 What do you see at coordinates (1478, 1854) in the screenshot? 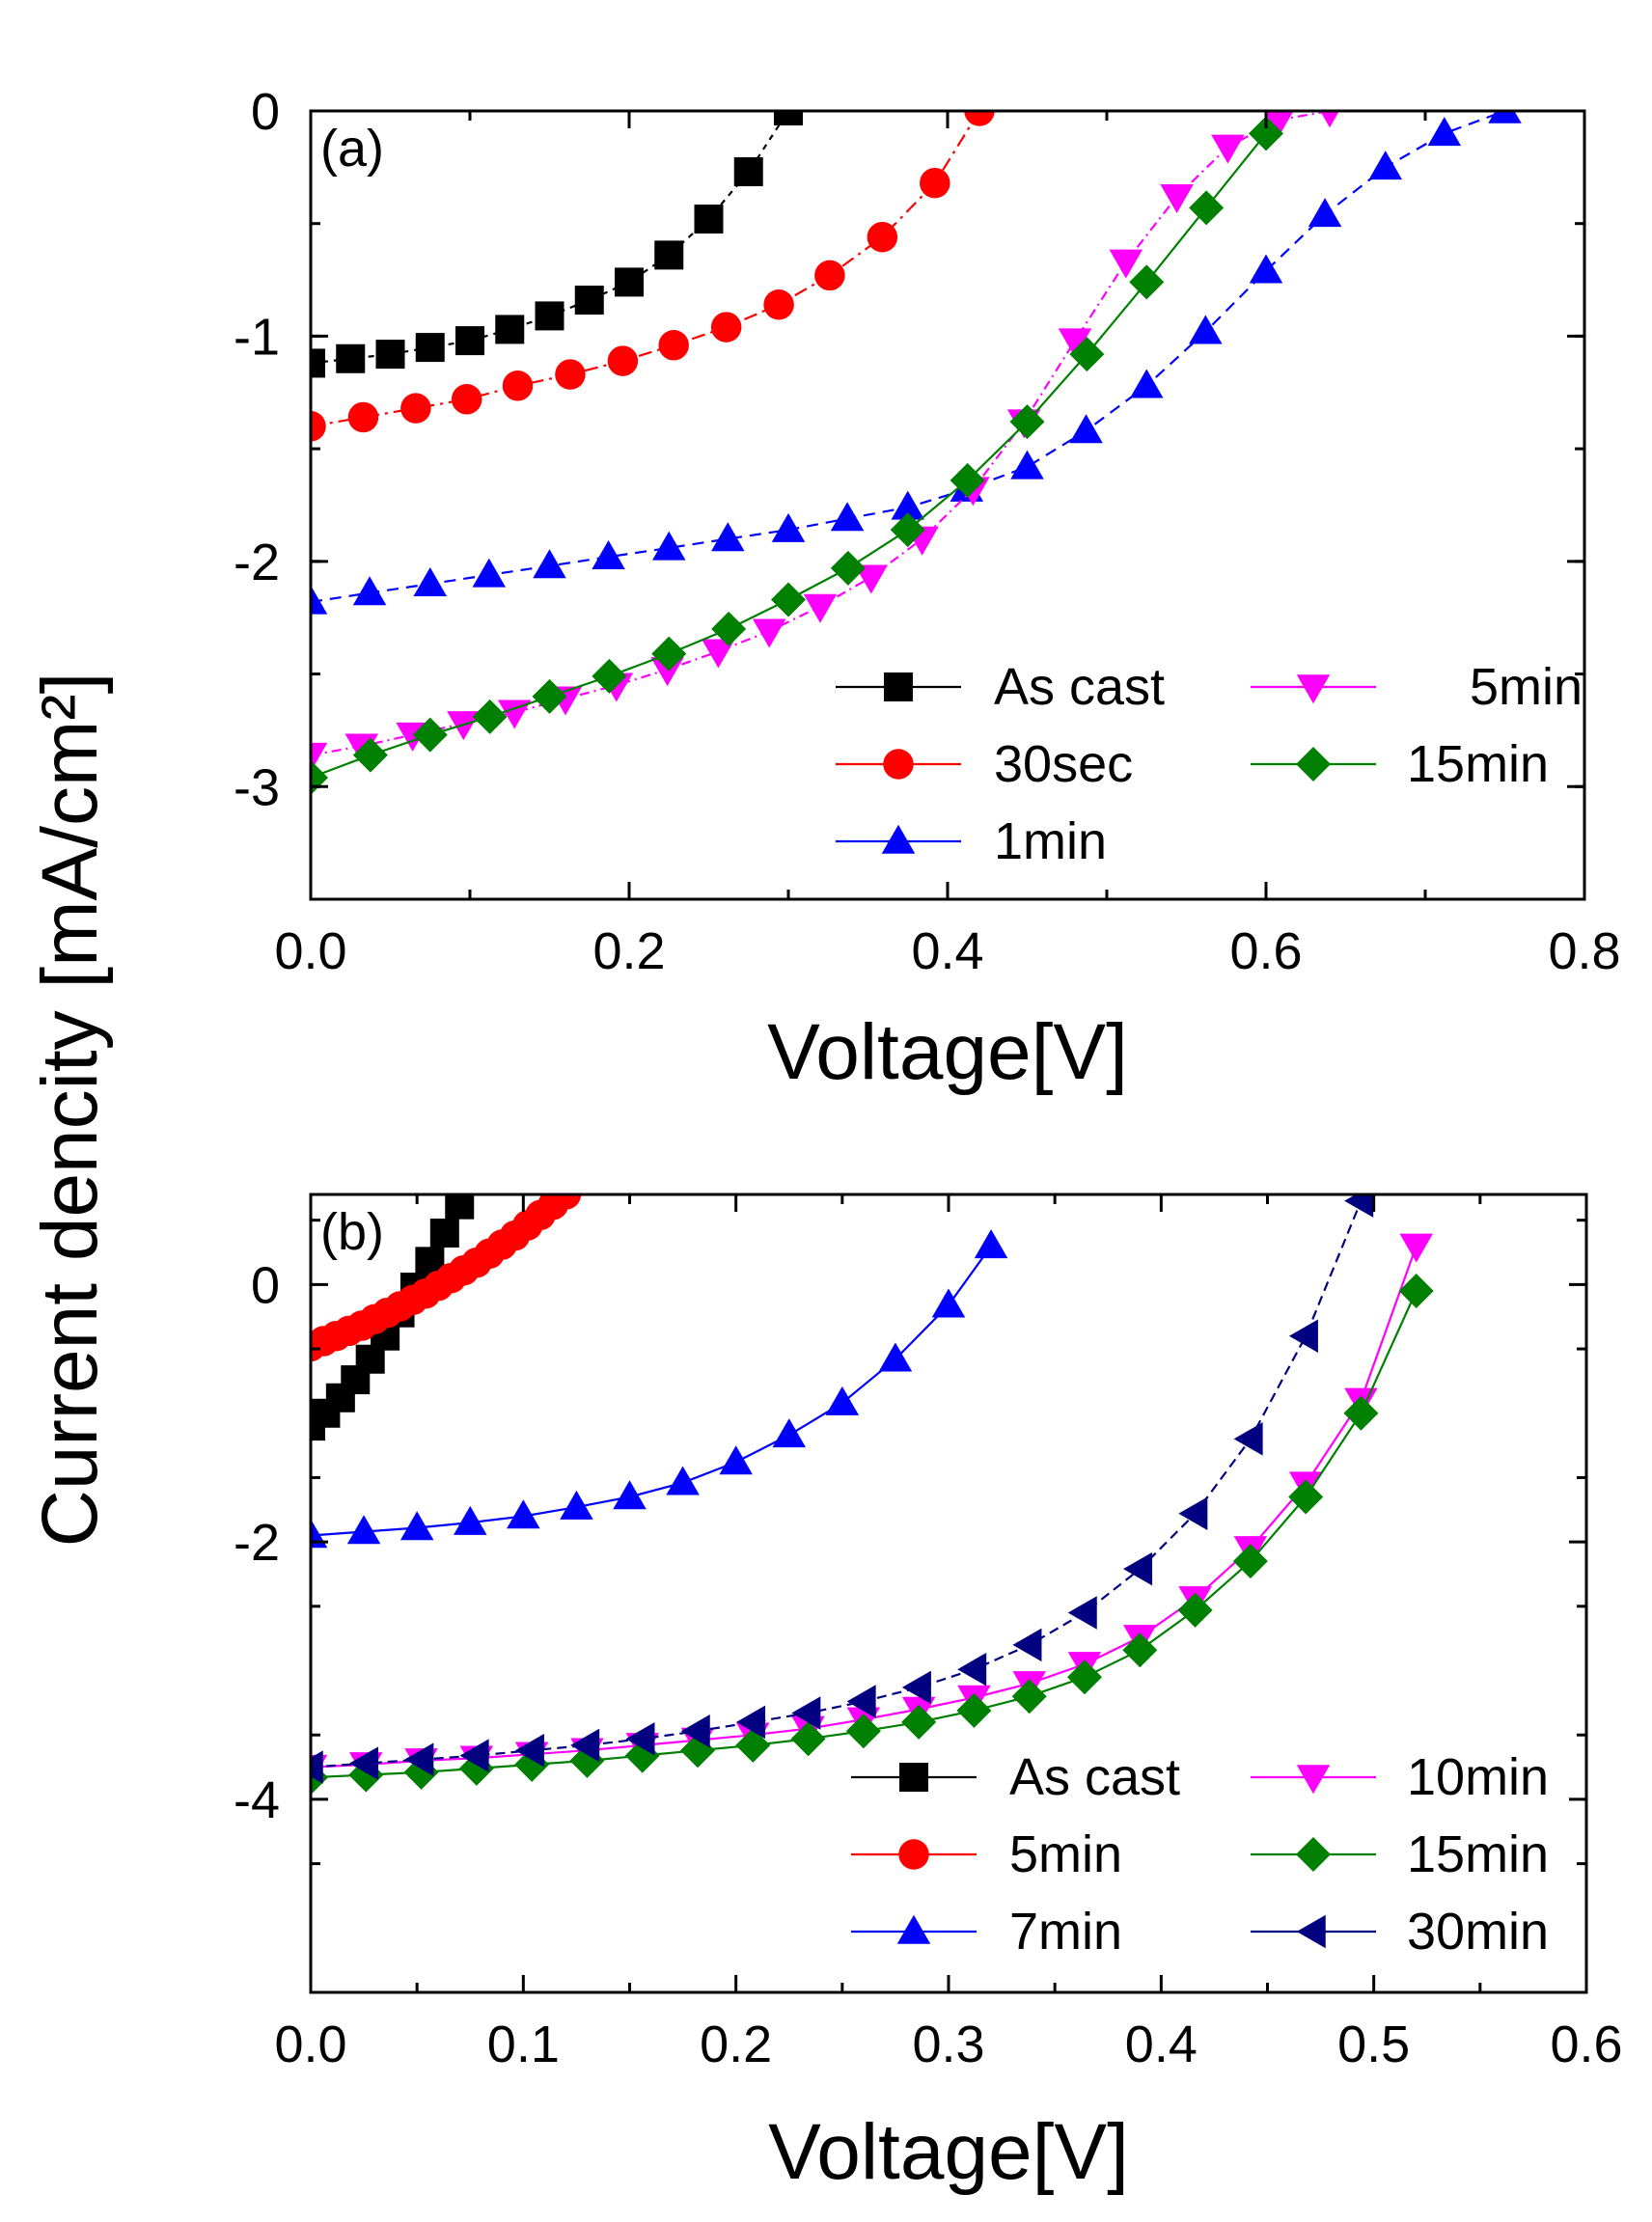
I see `legend-label-b-4: 15min` at bounding box center [1478, 1854].